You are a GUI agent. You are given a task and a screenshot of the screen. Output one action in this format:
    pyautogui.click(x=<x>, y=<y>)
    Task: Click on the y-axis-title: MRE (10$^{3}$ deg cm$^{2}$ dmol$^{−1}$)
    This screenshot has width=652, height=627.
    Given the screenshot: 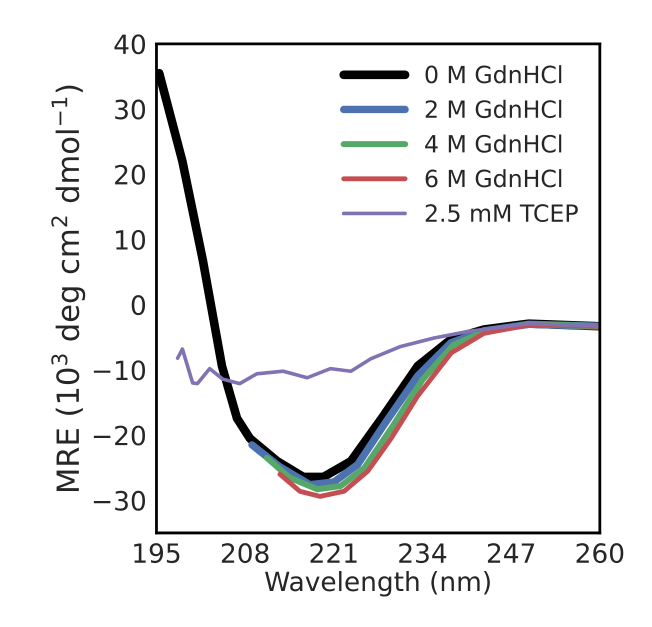 What is the action you would take?
    pyautogui.click(x=68, y=289)
    